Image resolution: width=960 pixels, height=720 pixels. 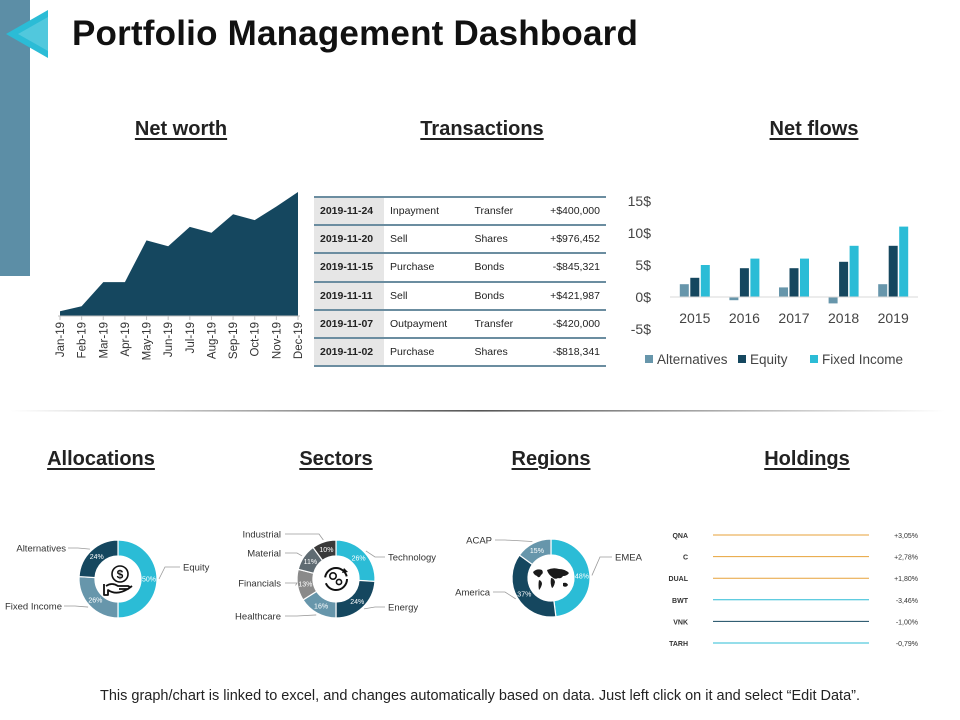 What do you see at coordinates (104, 340) in the screenshot?
I see `x-tick-label: Mar-19` at bounding box center [104, 340].